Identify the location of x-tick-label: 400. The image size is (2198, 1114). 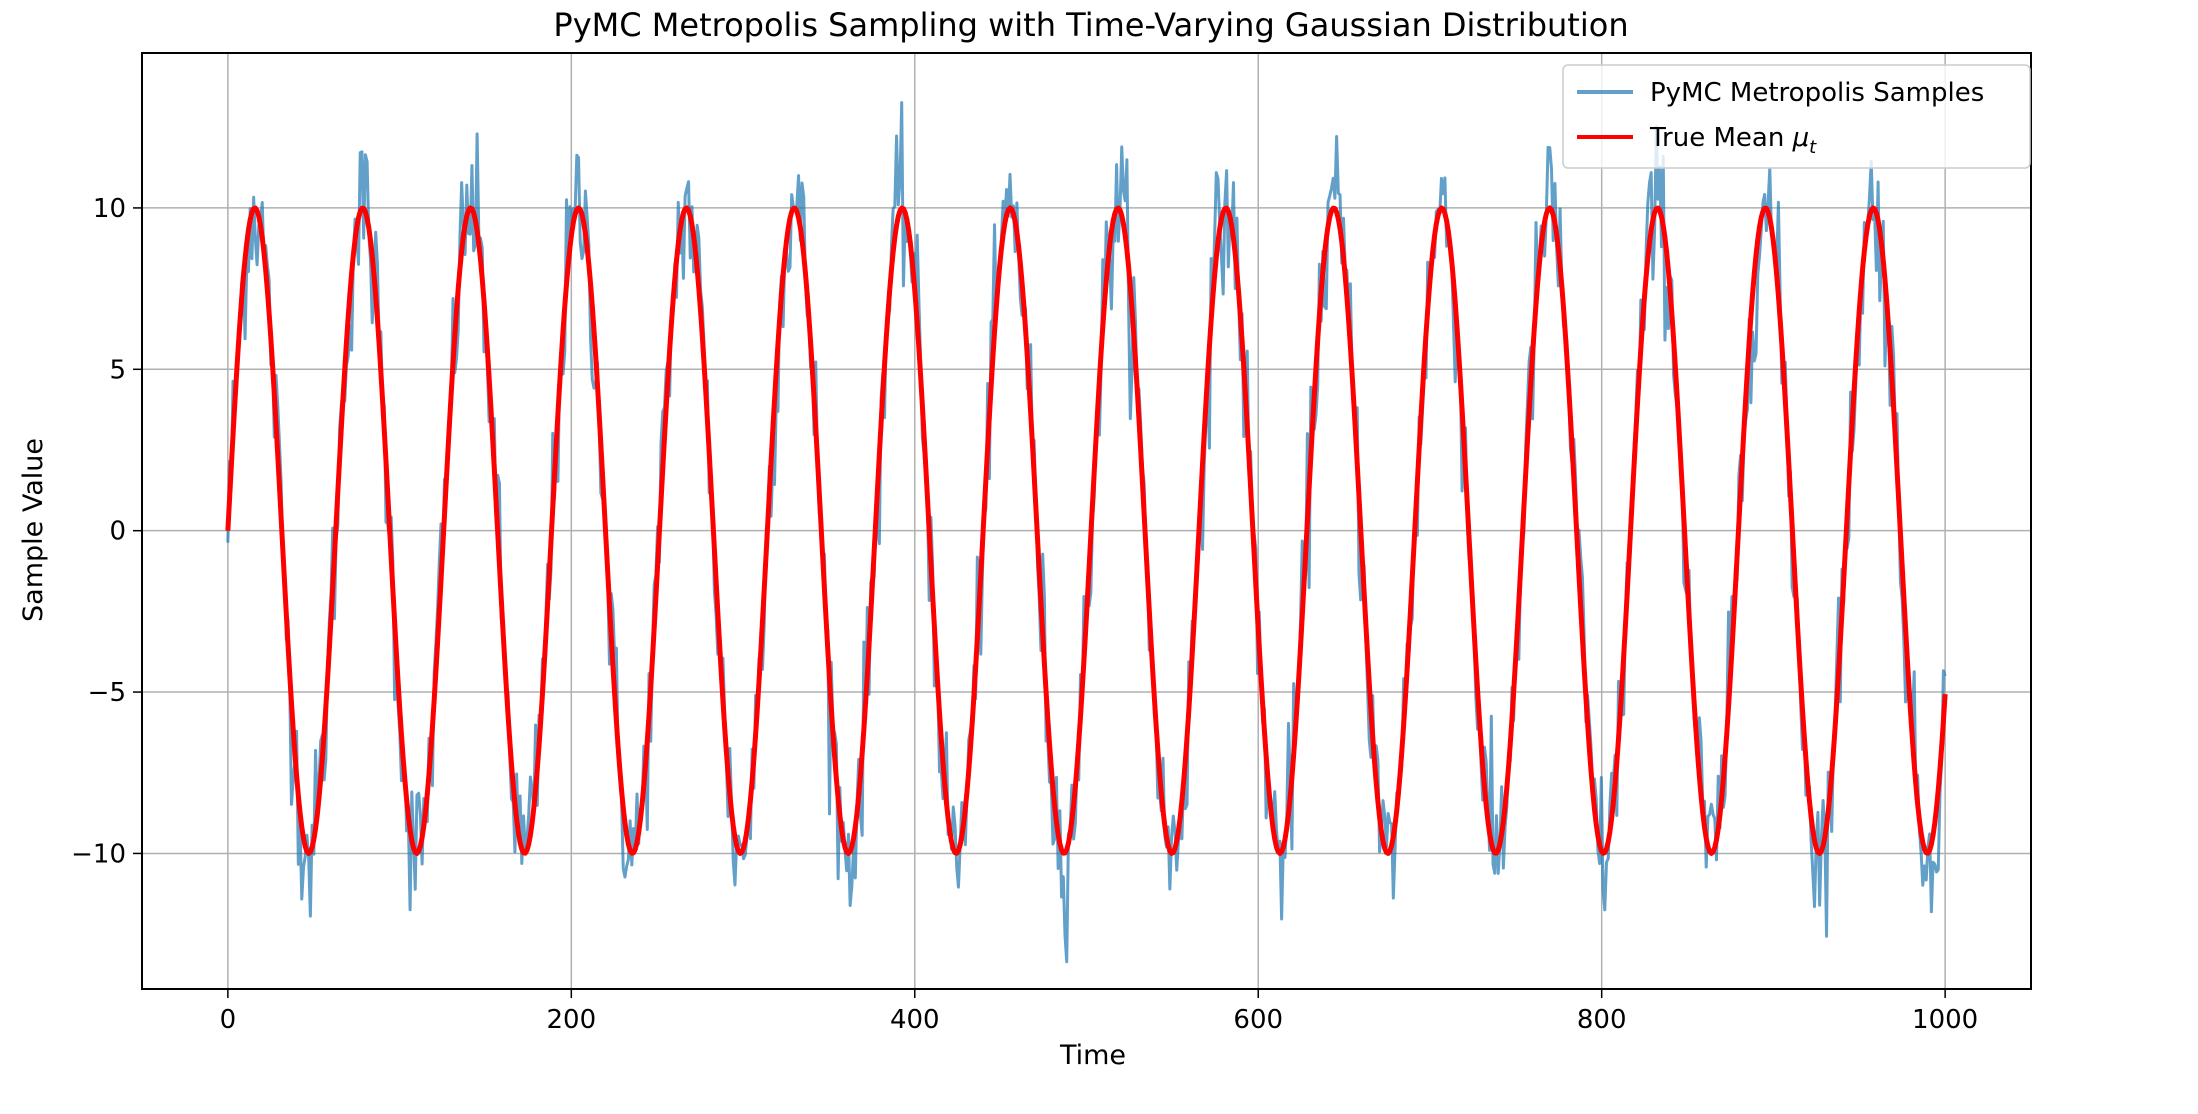
(915, 1020).